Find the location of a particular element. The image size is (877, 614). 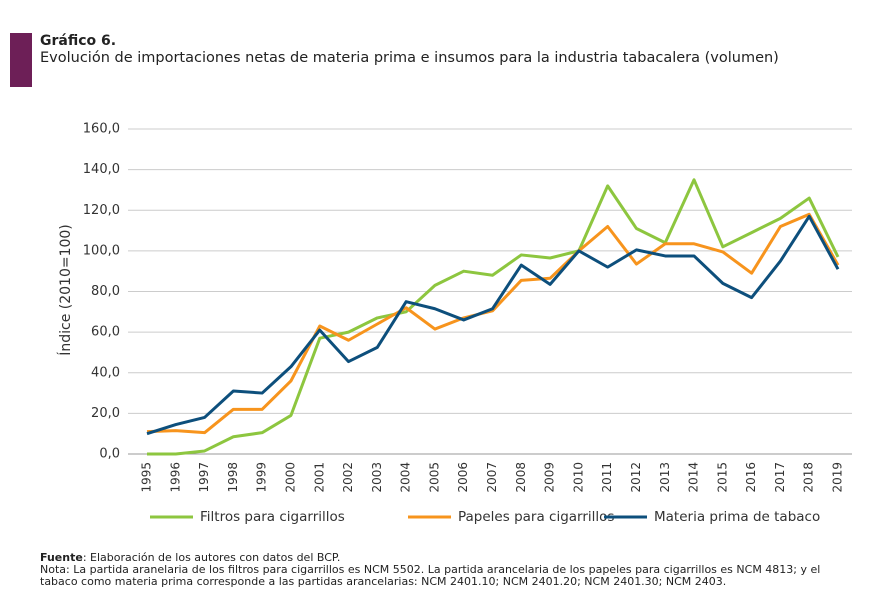

x-tick-label: 1997 is located at coordinates (204, 477).